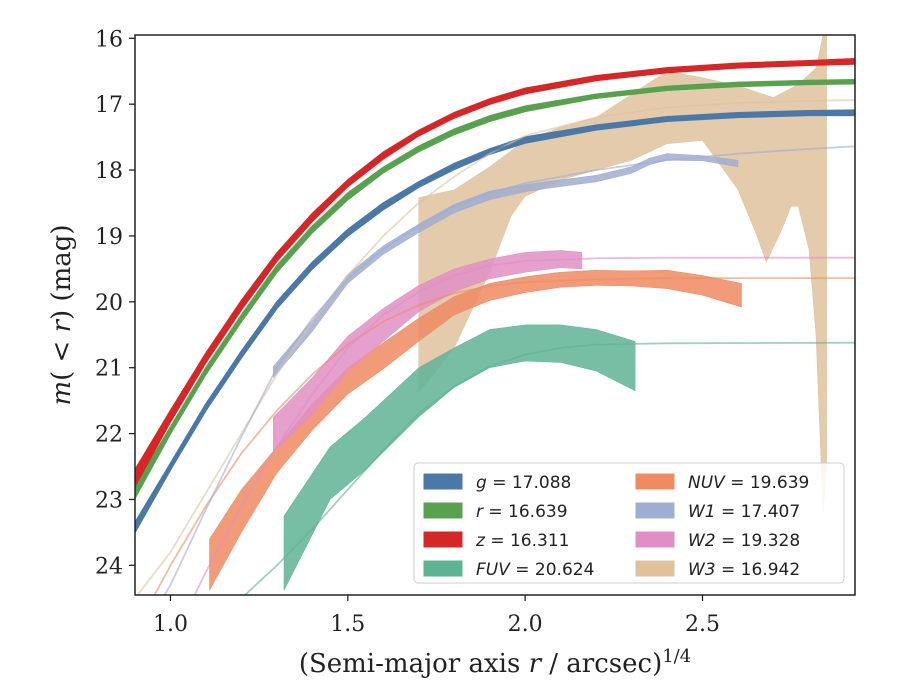 The height and width of the screenshot is (700, 900). I want to click on x-tick-label: 1.0, so click(170, 624).